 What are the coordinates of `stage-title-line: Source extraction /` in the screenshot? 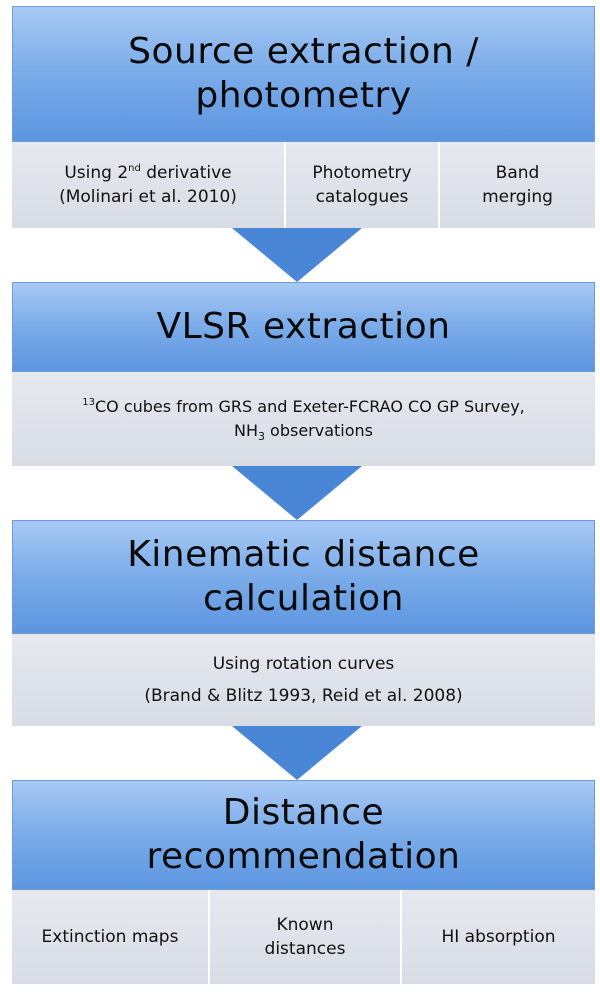 It's located at (303, 51).